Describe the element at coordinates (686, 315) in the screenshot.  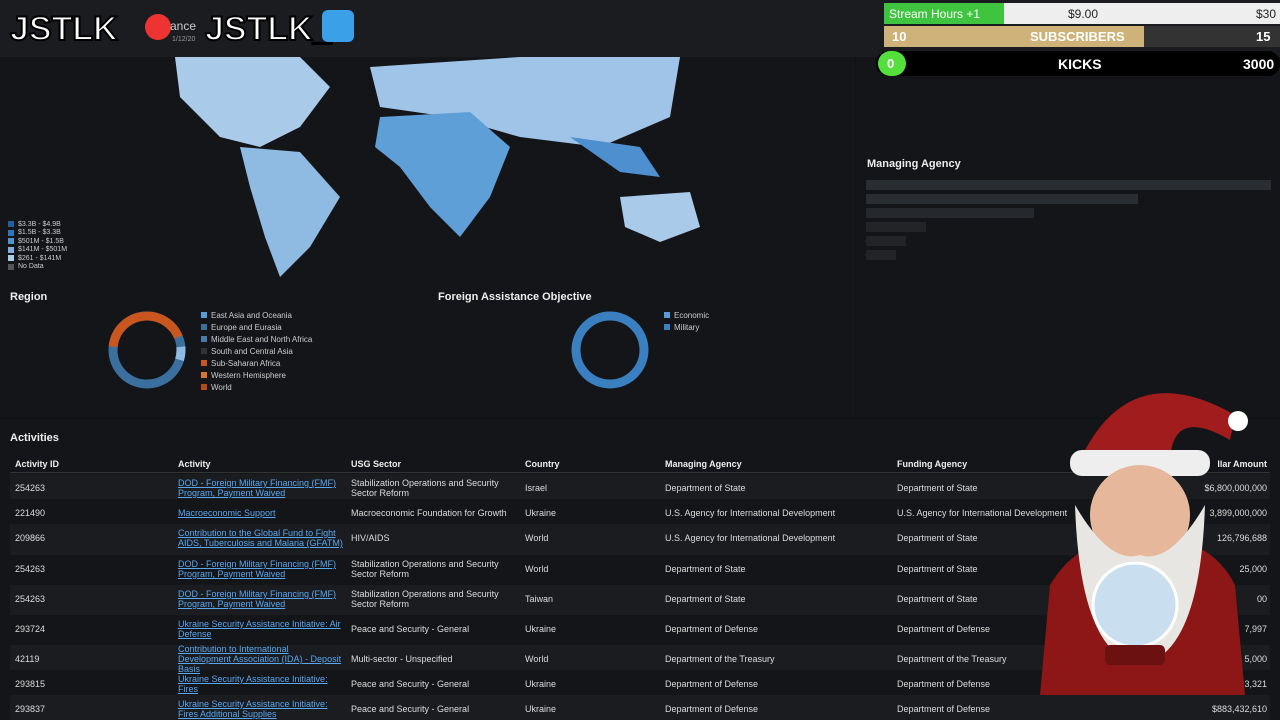
I see `legend-item: Economic` at that location.